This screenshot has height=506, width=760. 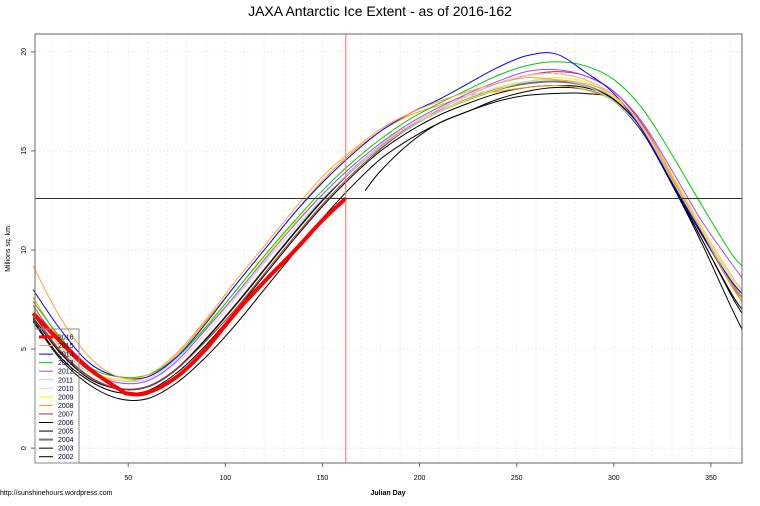 I want to click on y-tick-label: 10, so click(x=24, y=250).